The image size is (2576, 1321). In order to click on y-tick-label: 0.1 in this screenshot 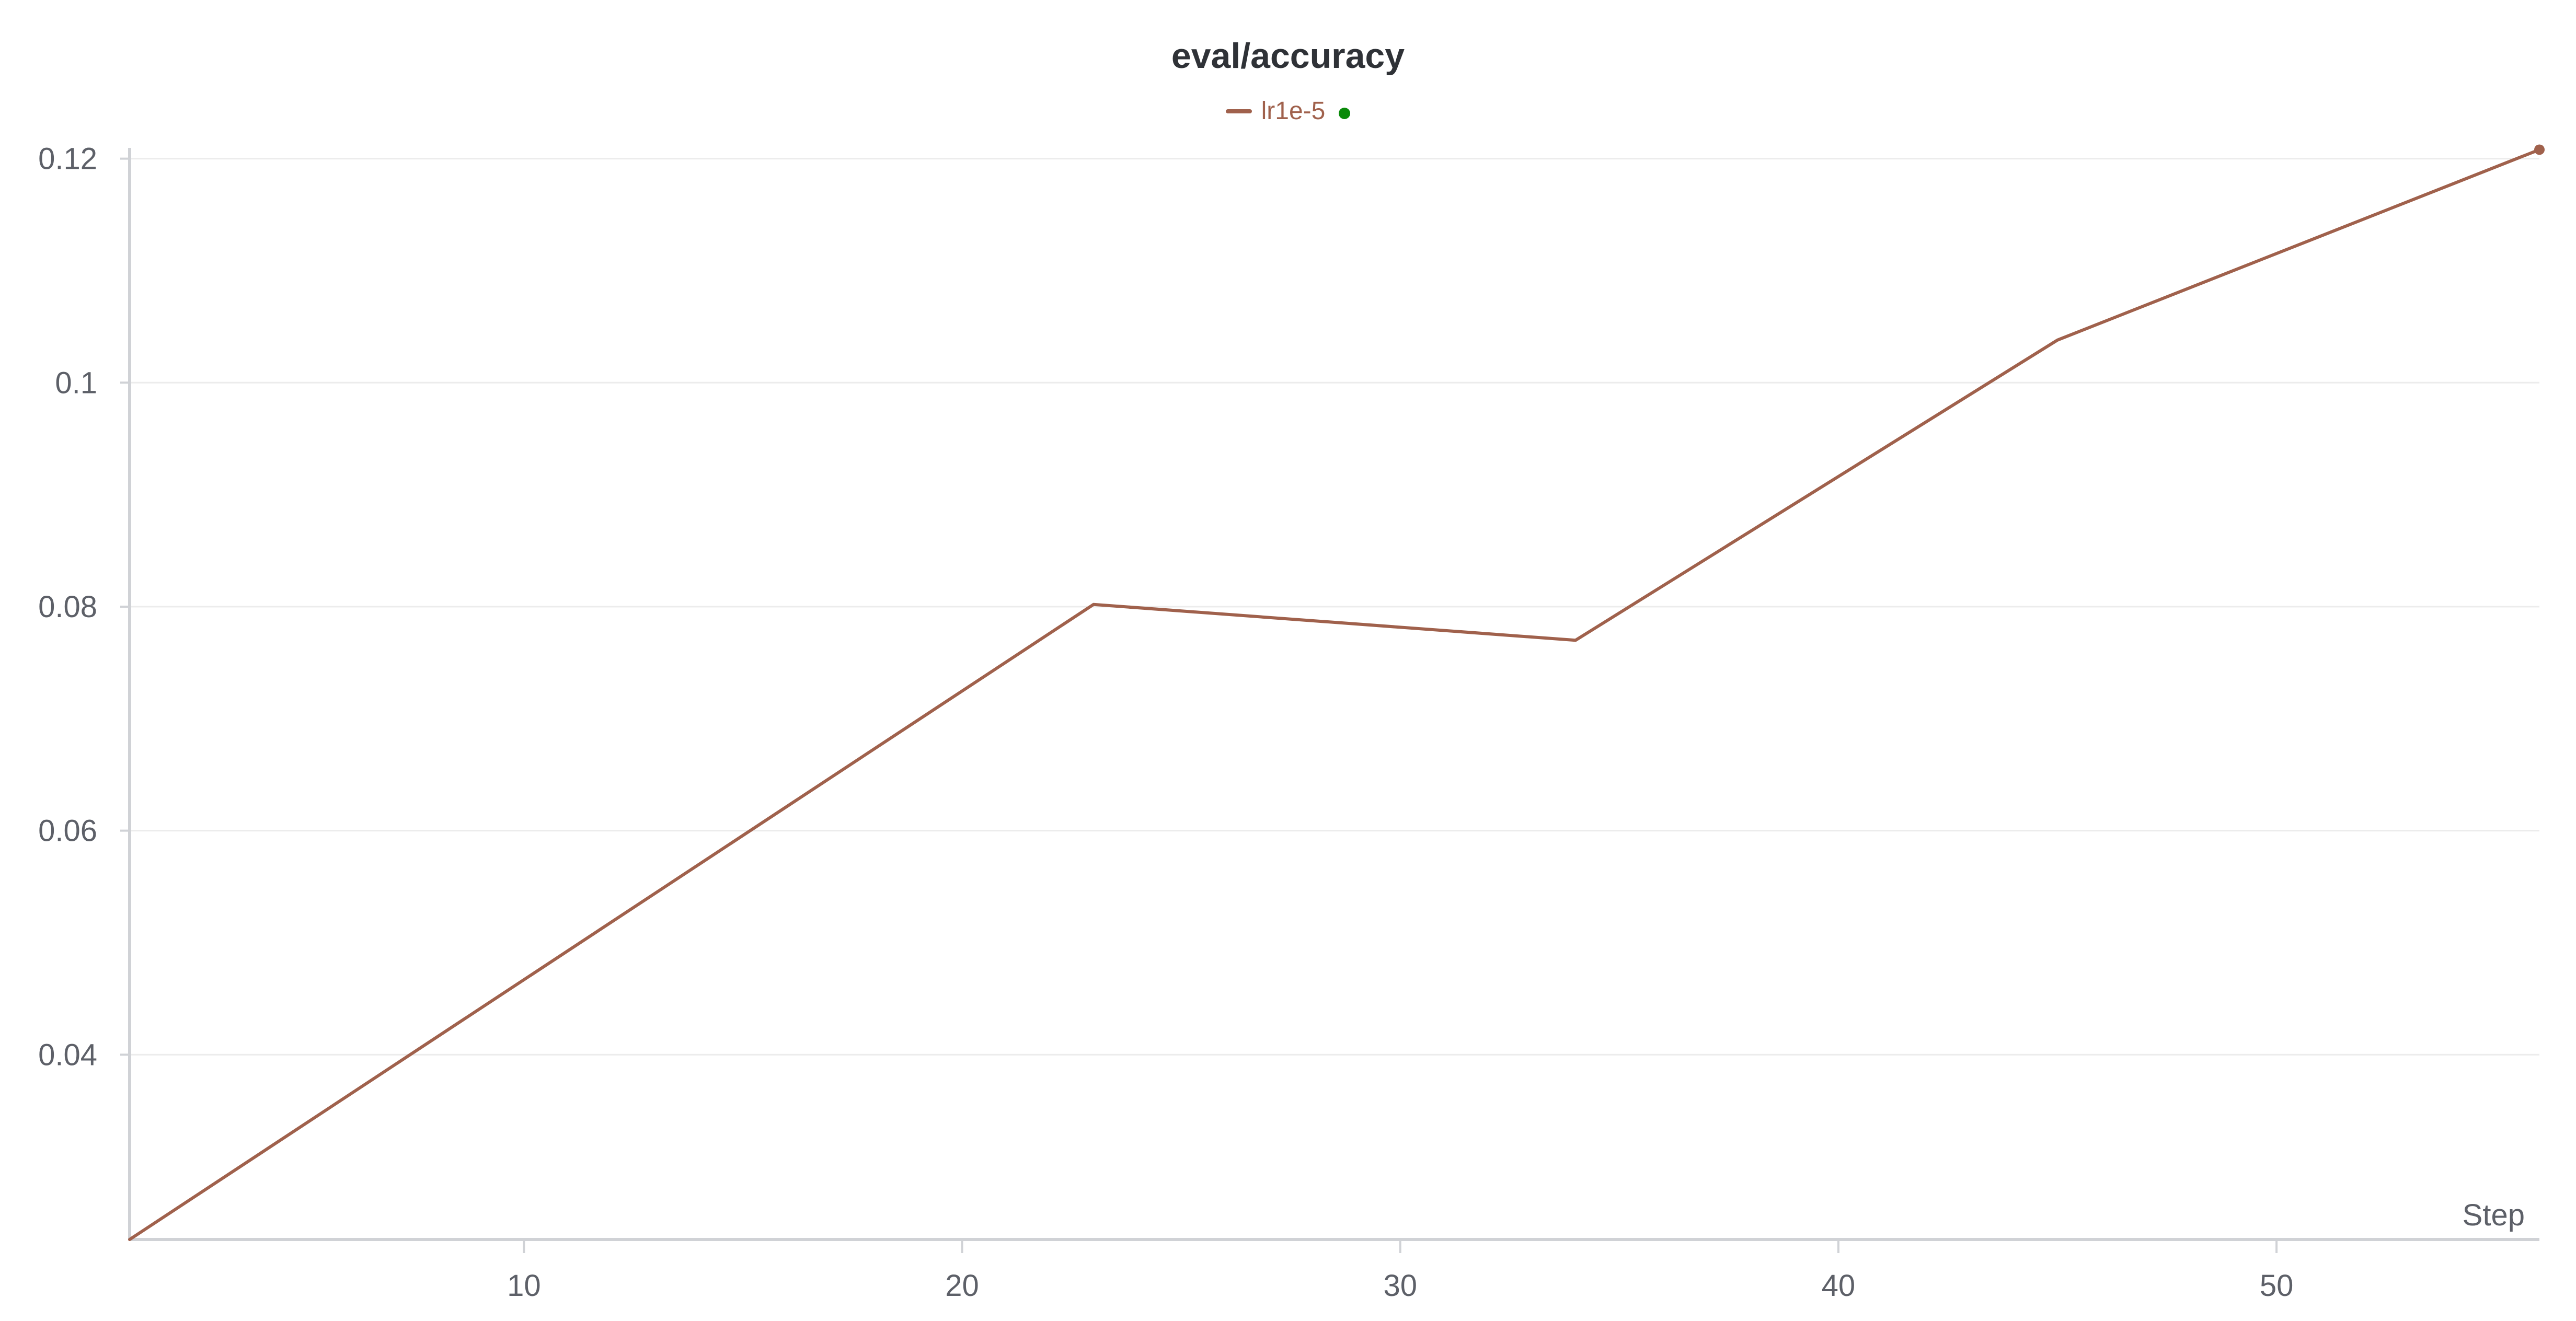, I will do `click(76, 383)`.